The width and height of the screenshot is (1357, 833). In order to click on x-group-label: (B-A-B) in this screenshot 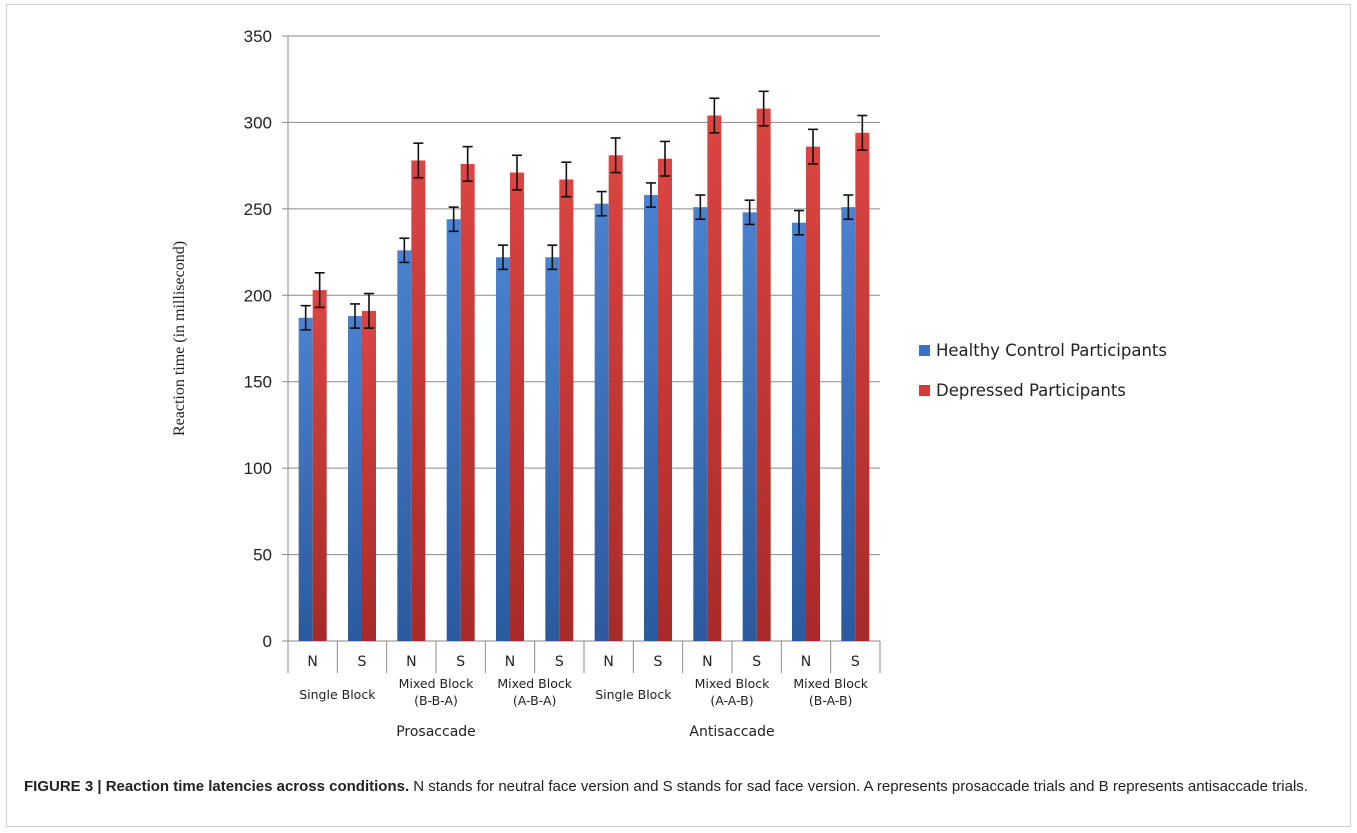, I will do `click(830, 700)`.